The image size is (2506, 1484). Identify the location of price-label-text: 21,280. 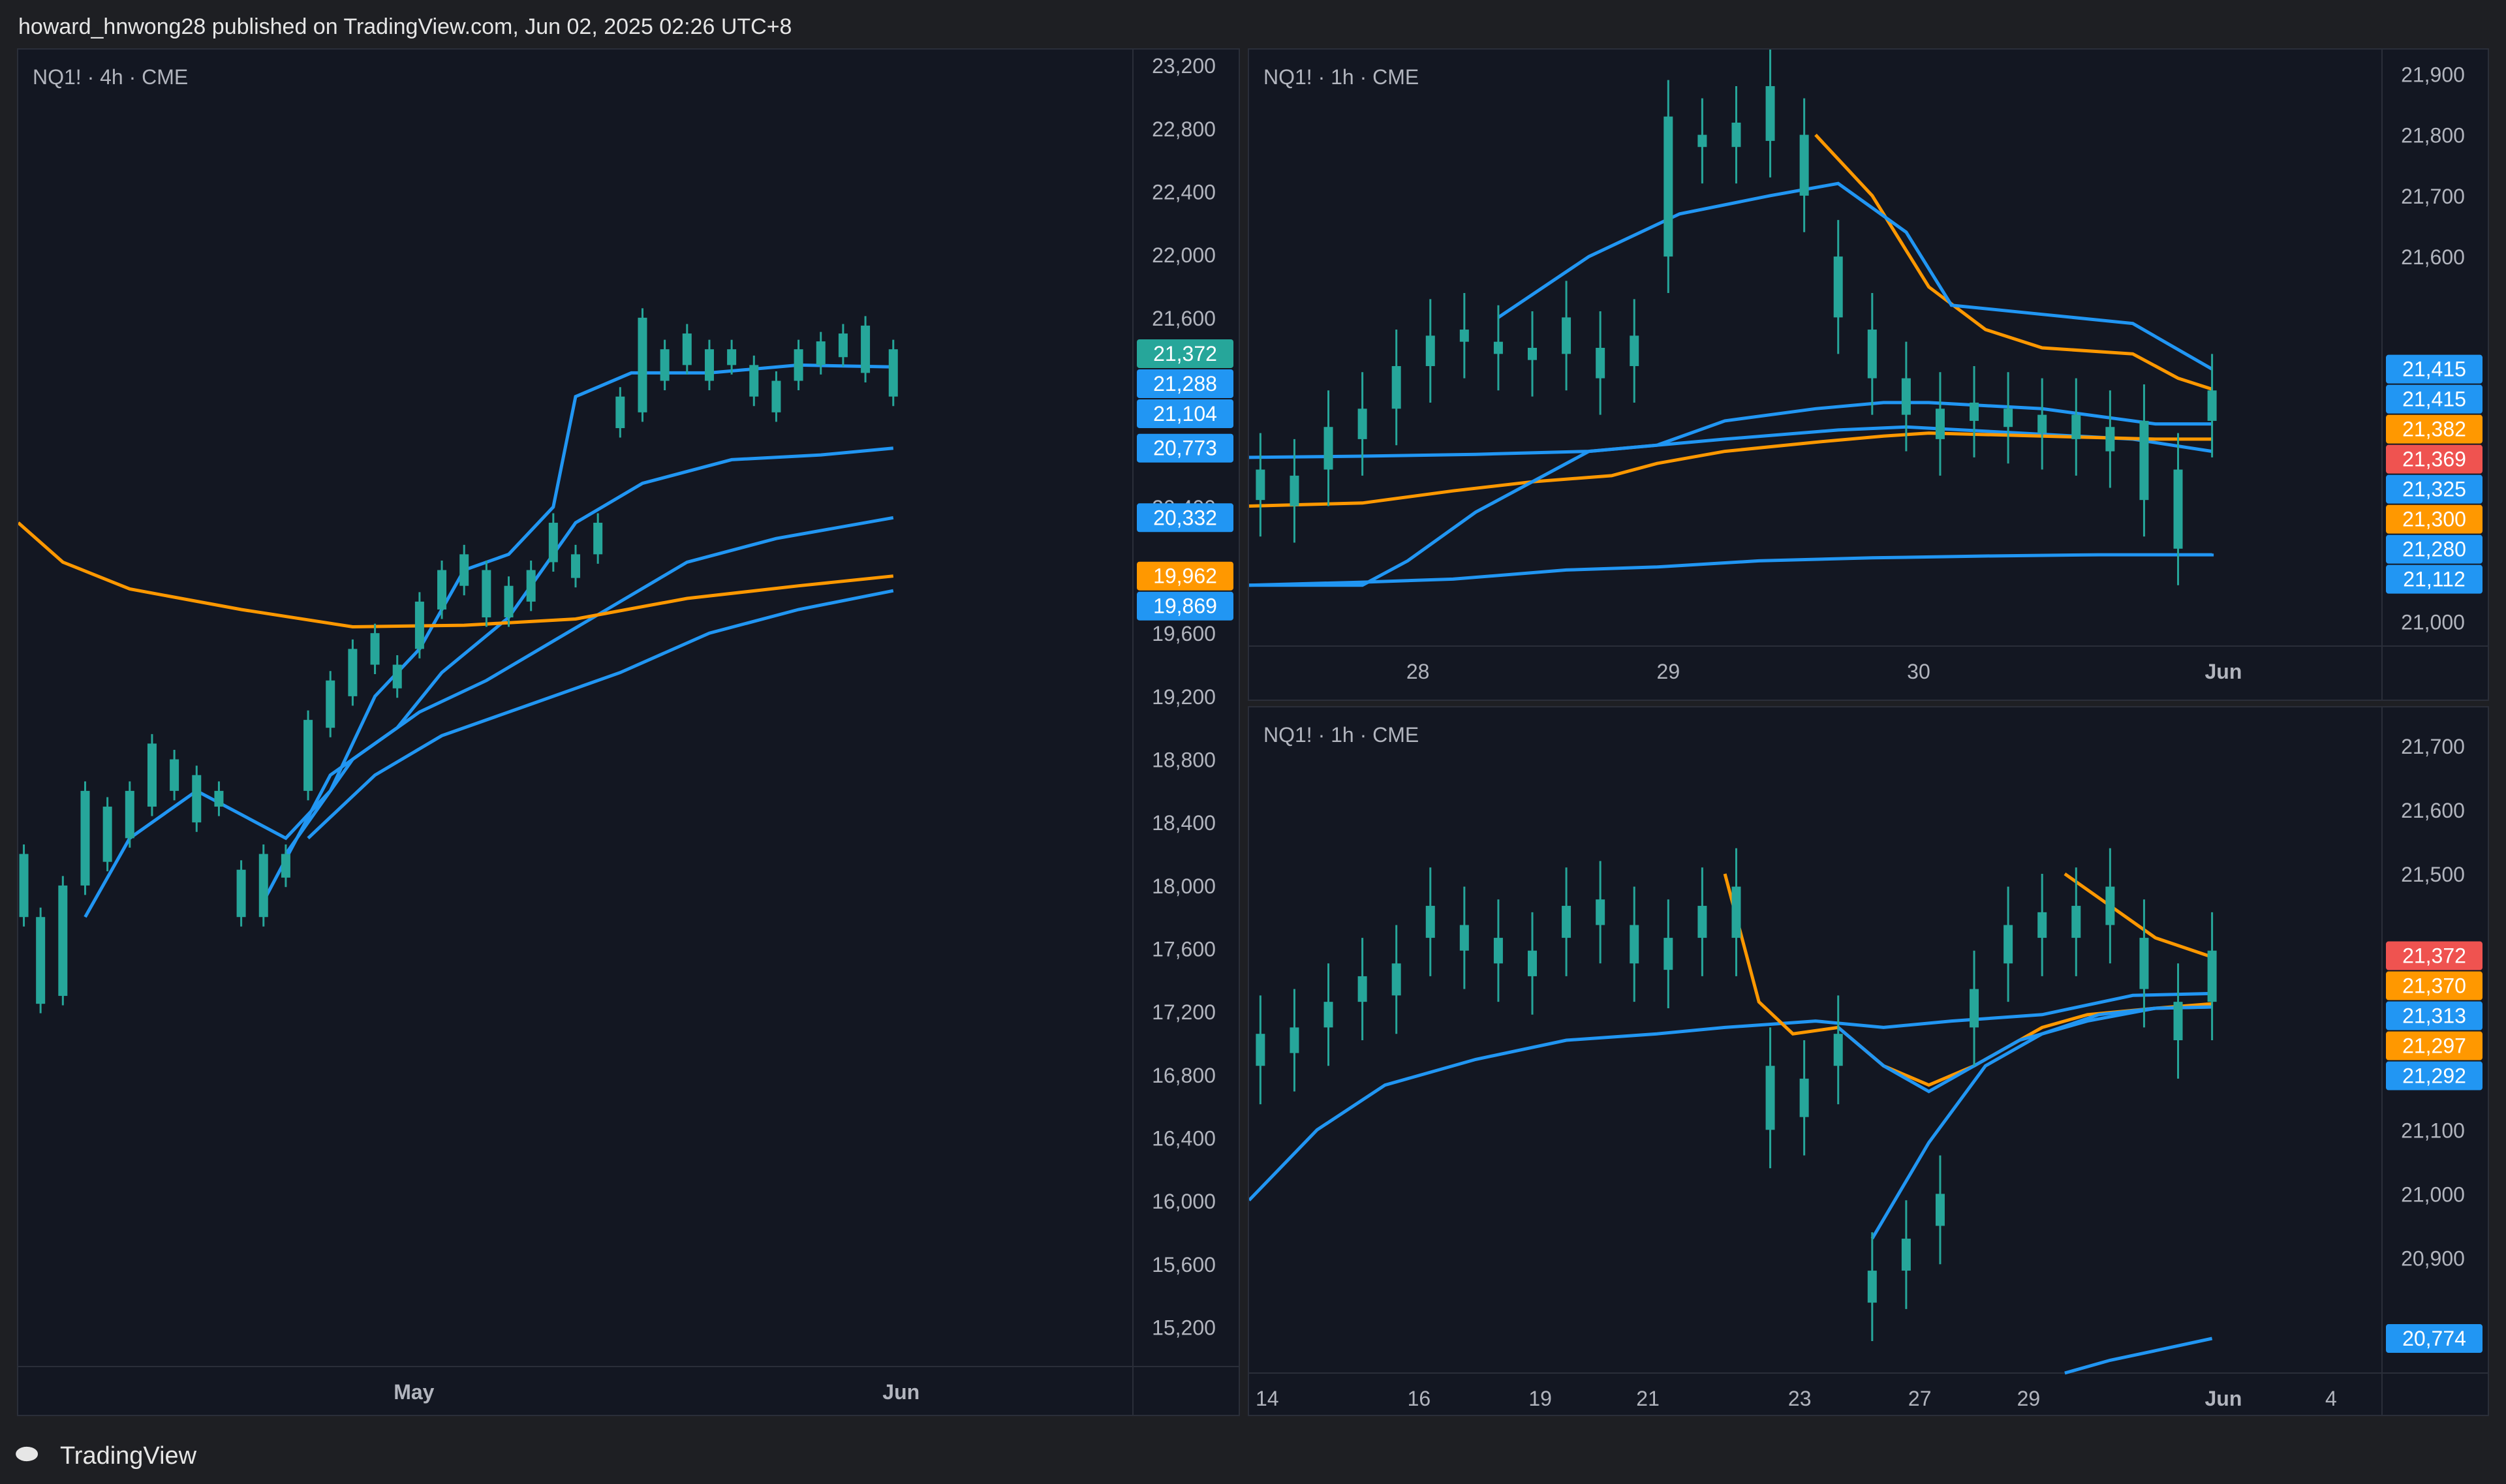
(2434, 549).